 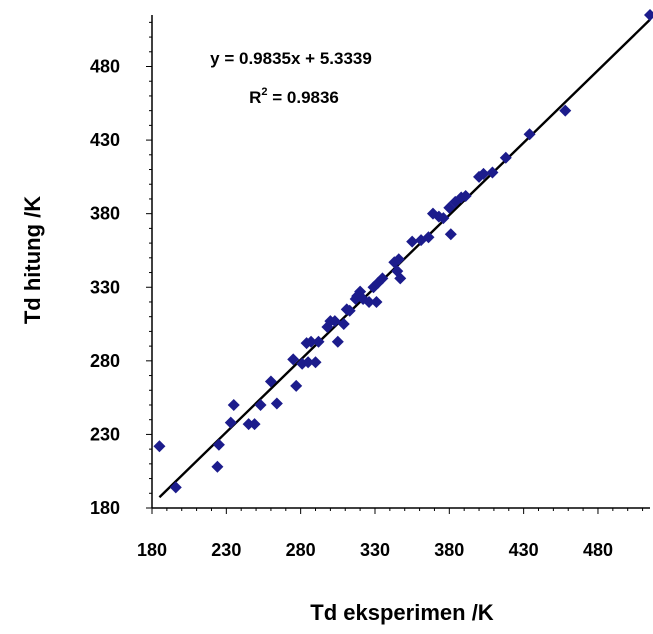 I want to click on x-tick-label: 330, so click(x=375, y=550).